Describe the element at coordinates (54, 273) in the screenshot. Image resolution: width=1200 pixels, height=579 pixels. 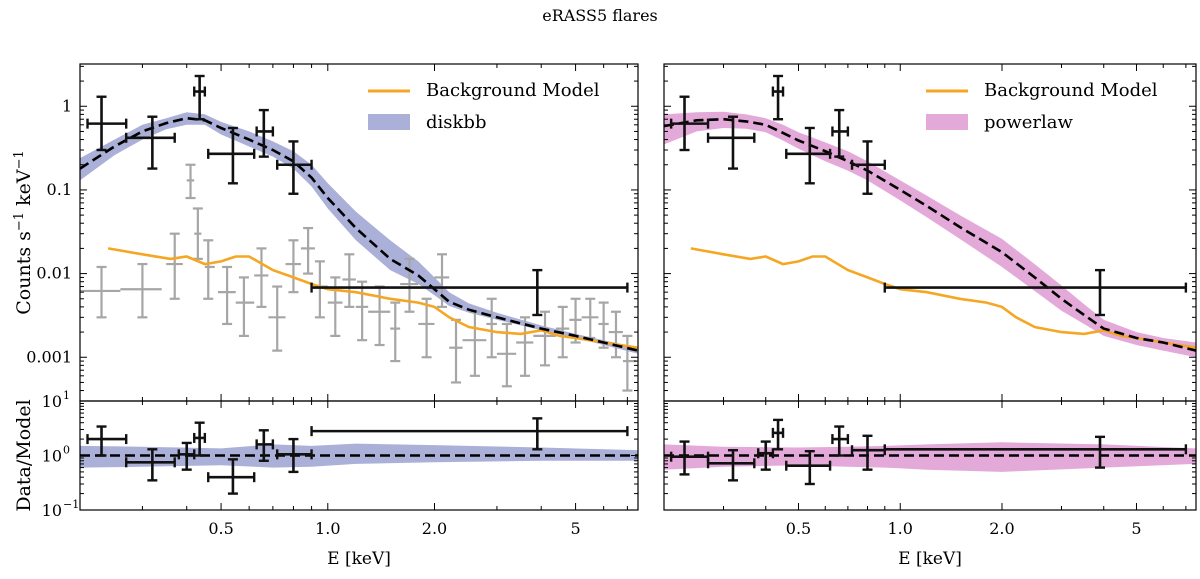
I see `y-tick-label: 0.01` at that location.